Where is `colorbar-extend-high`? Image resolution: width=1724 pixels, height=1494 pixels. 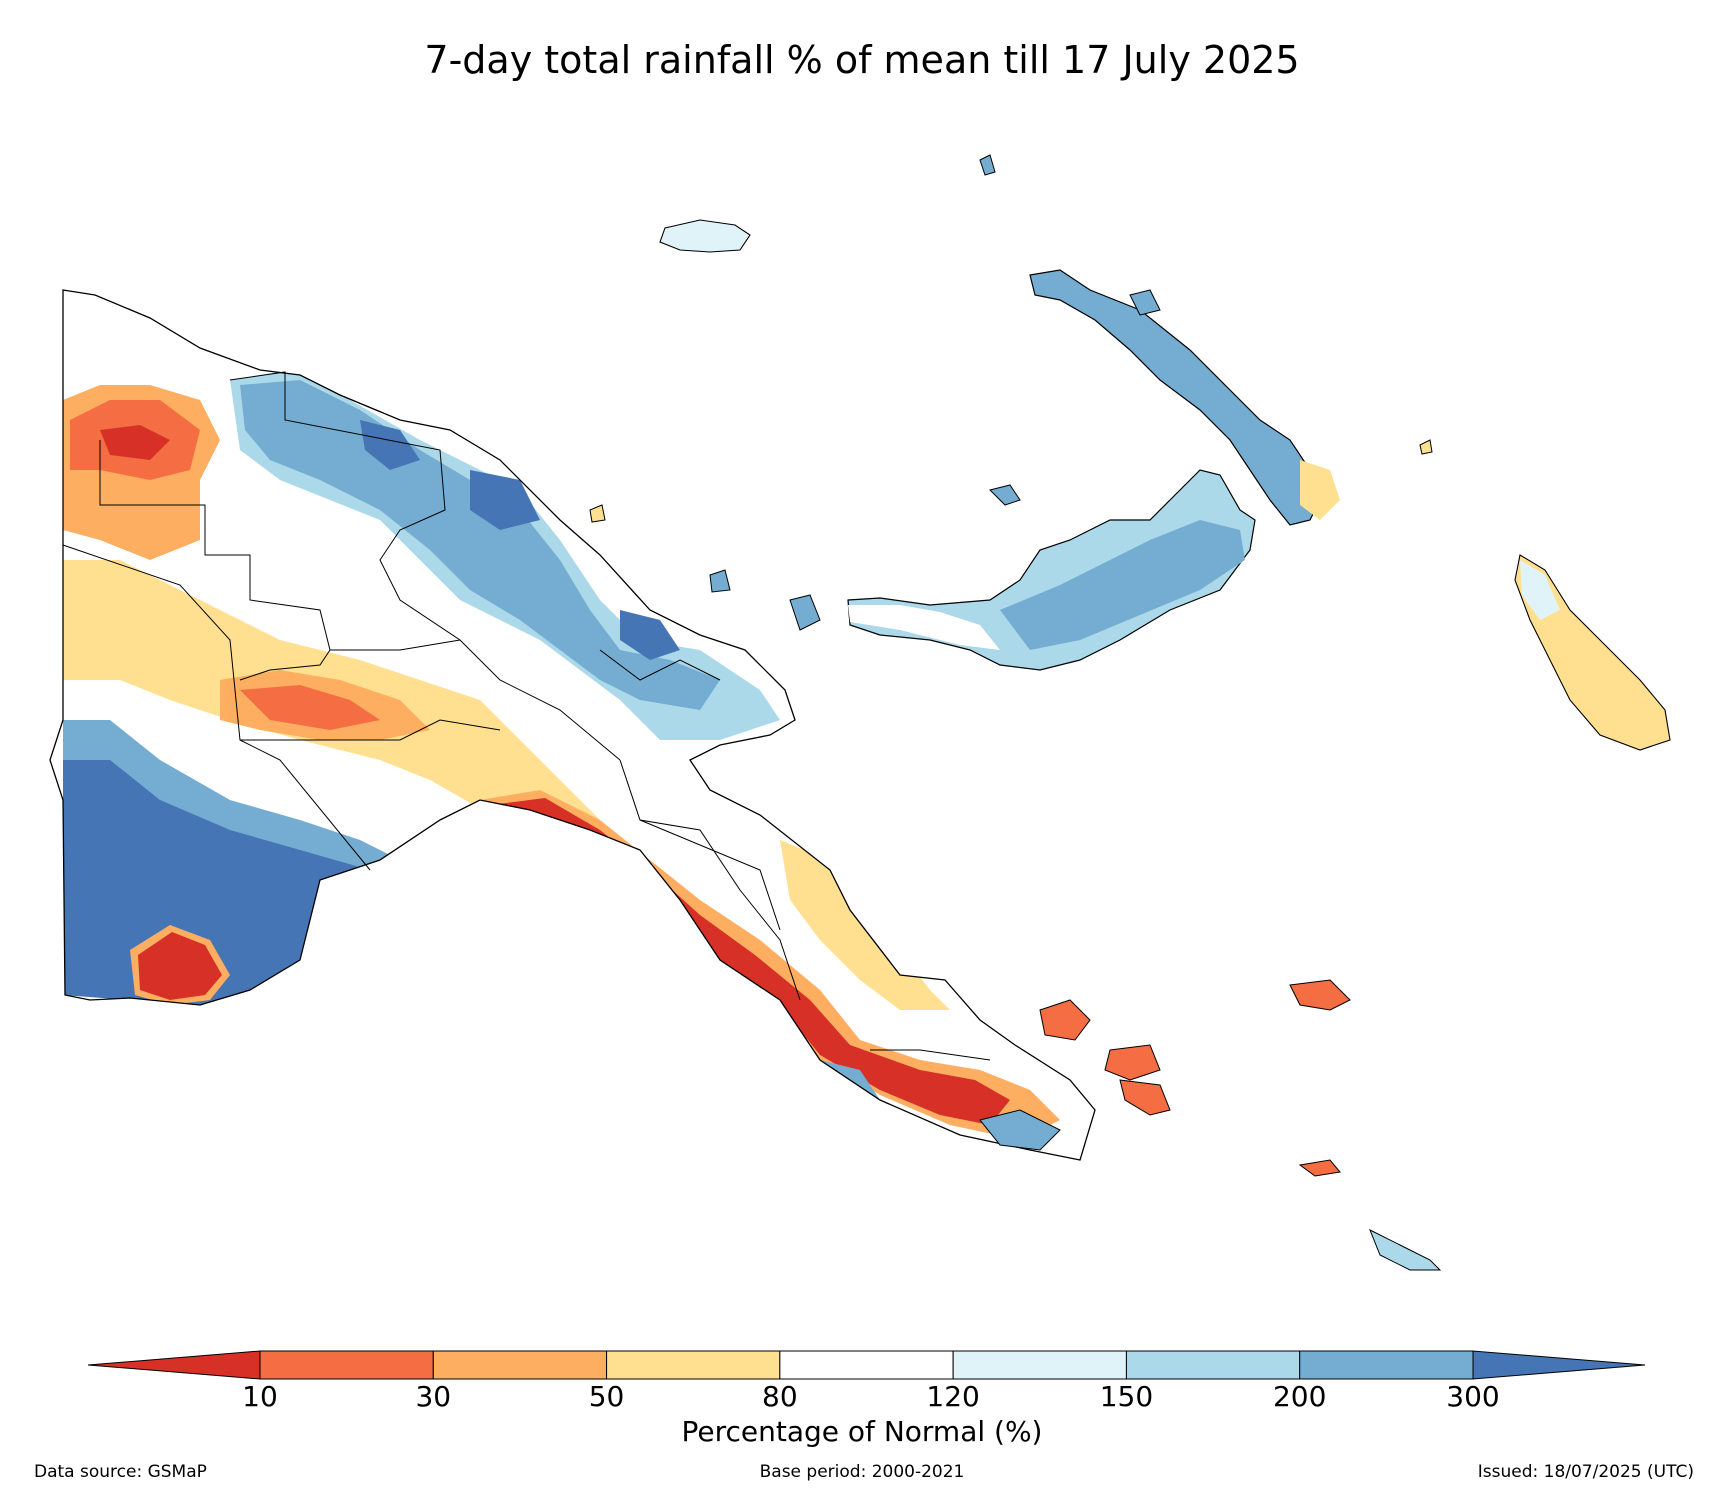
colorbar-extend-high is located at coordinates (1559, 1365).